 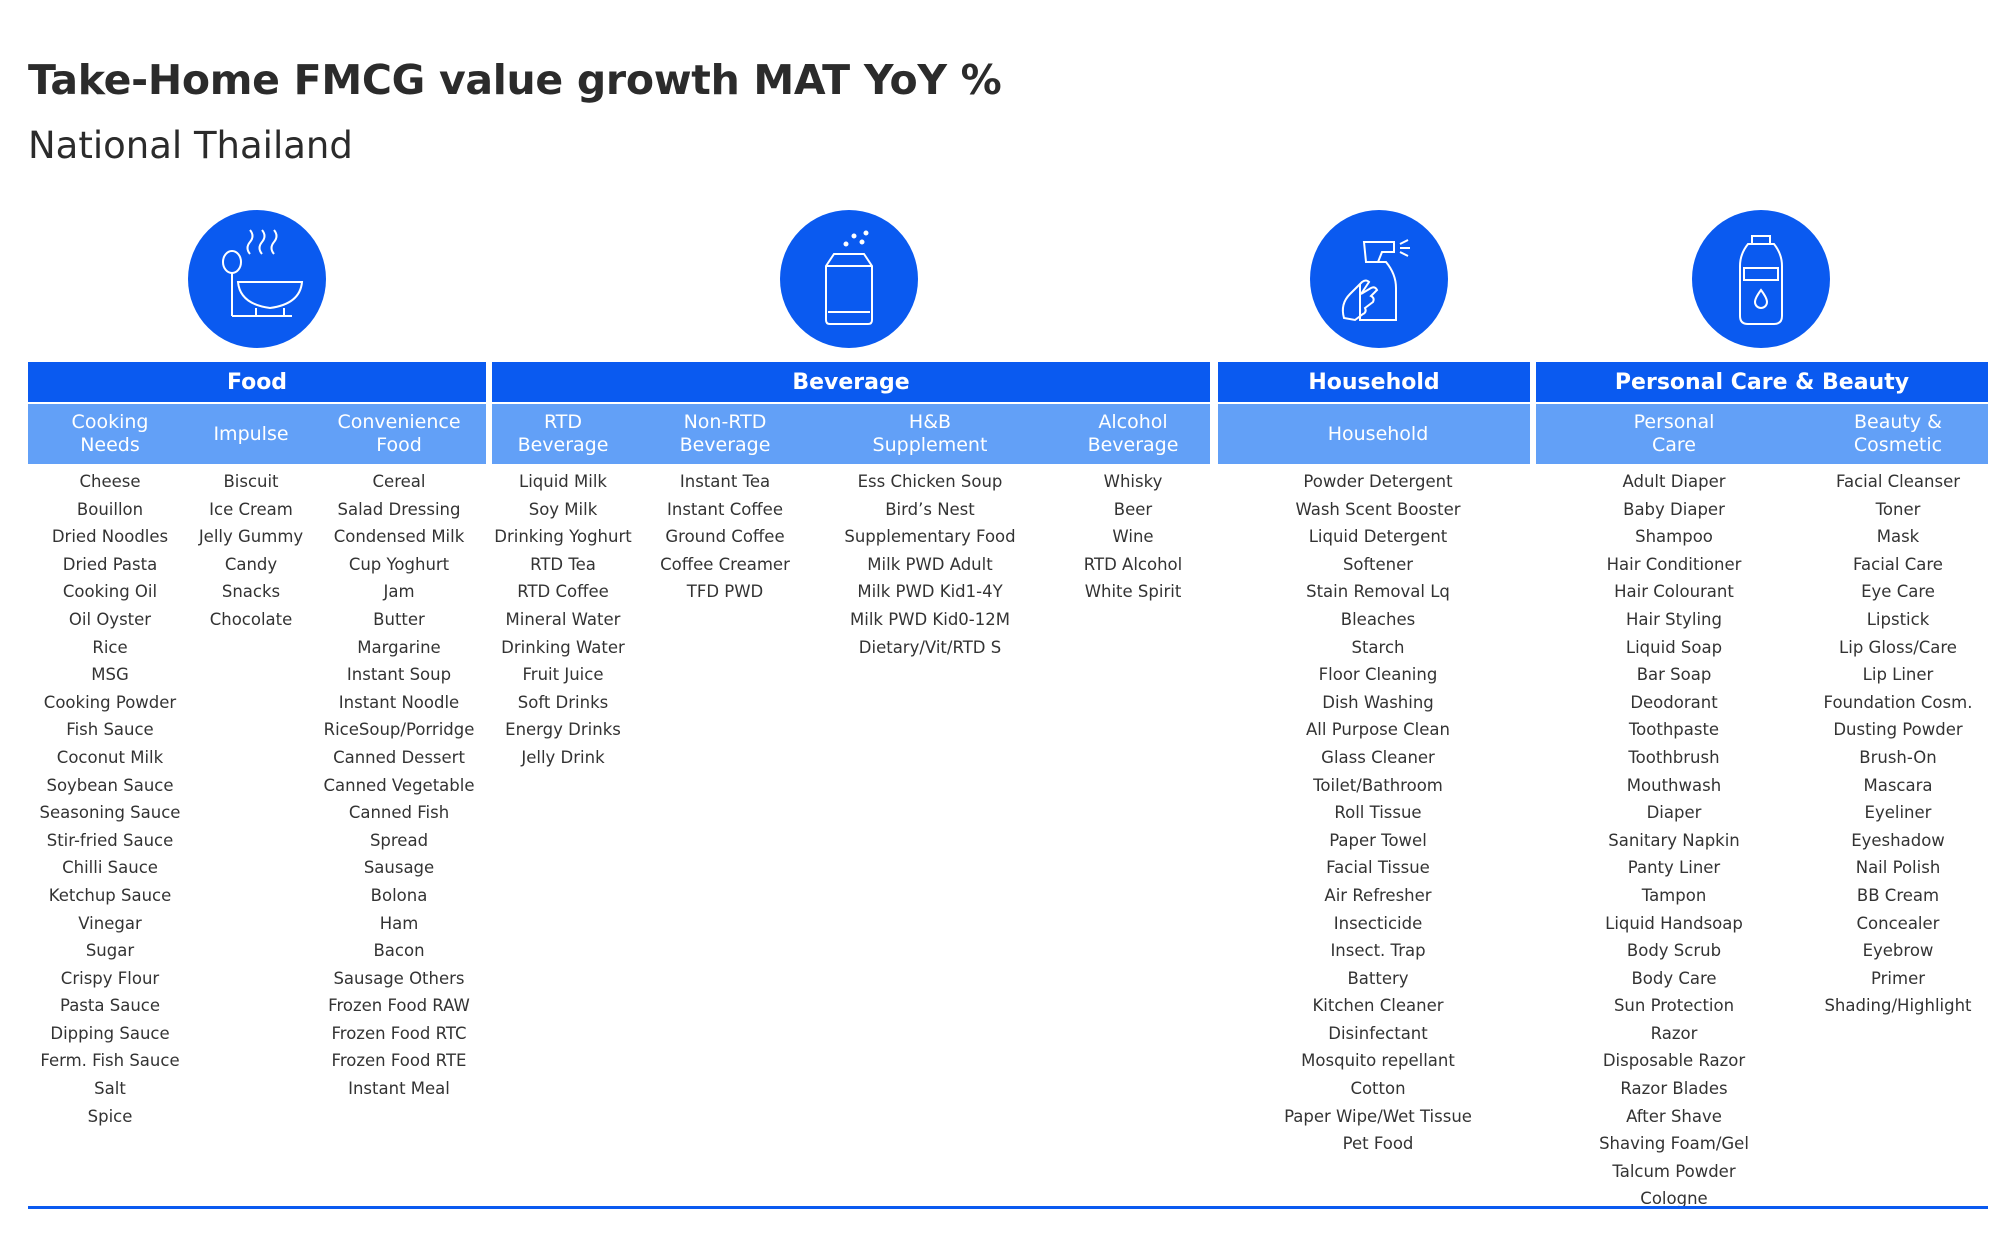 I want to click on category-item: Shaving Foam/Gel, so click(x=1674, y=1144).